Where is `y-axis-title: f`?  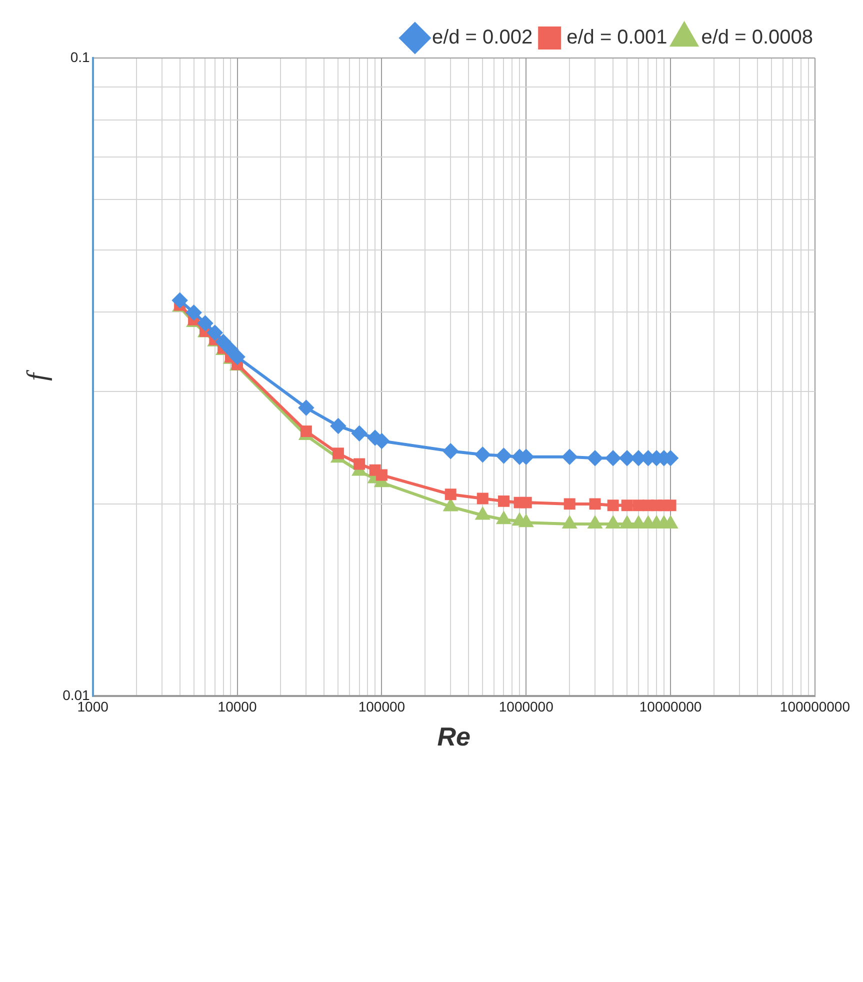
y-axis-title: f is located at coordinates (38, 375).